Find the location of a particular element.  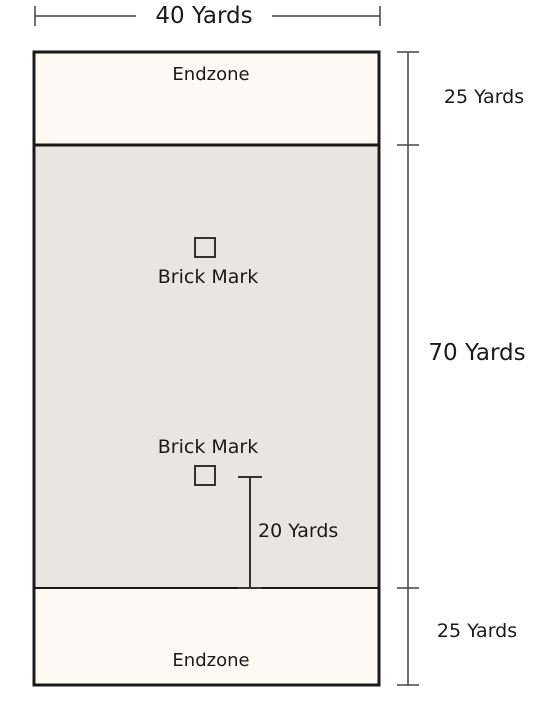

endzone-top-length-label: 25 Yards is located at coordinates (484, 97).